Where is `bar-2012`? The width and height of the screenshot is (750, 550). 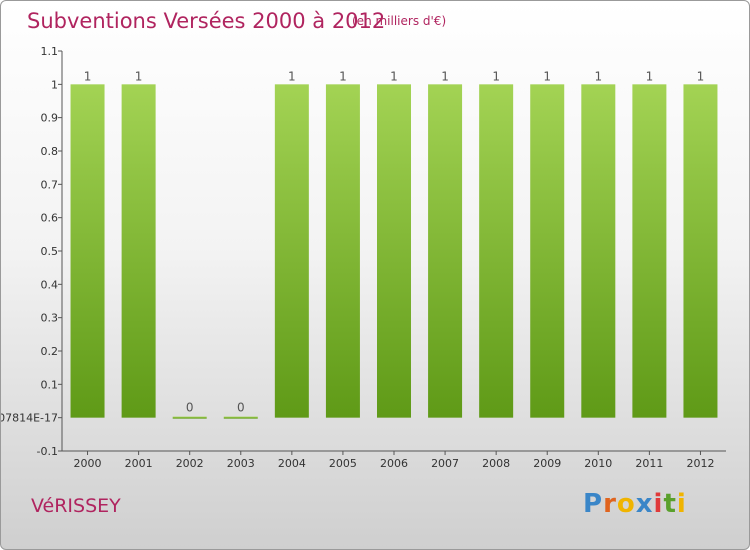 bar-2012 is located at coordinates (700, 251).